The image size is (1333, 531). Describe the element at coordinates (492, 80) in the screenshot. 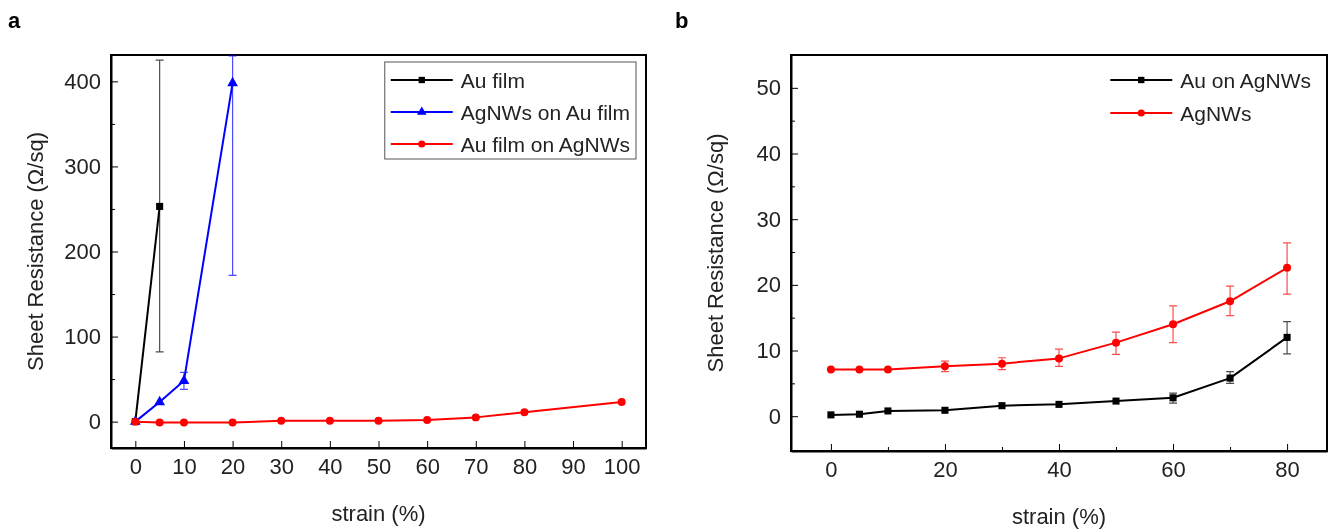

I see `legend-label: Au film` at that location.